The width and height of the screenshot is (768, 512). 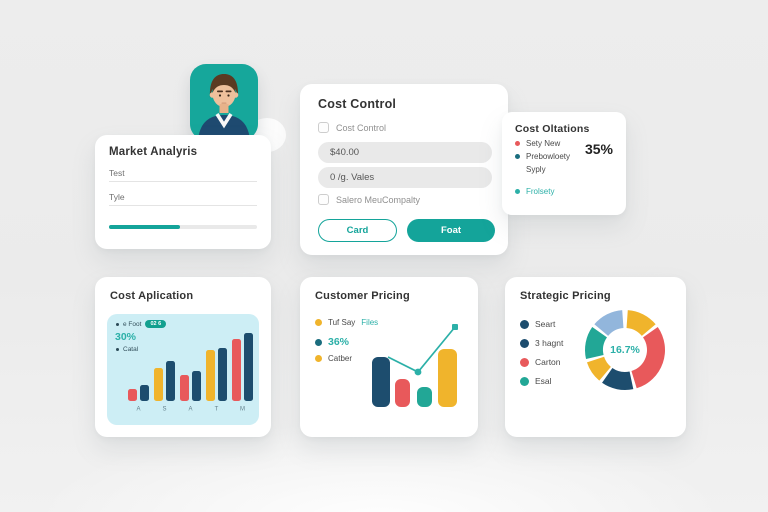 I want to click on customer-percent-value: 36%, so click(x=339, y=342).